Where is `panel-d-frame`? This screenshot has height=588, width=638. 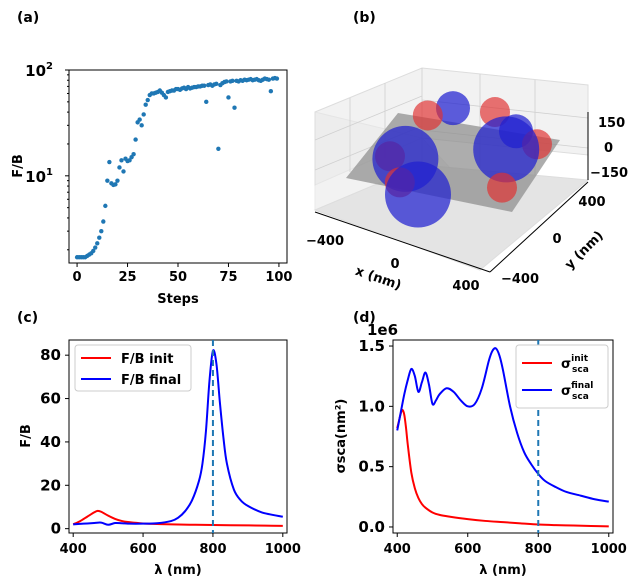
panel-d-frame is located at coordinates (503, 436).